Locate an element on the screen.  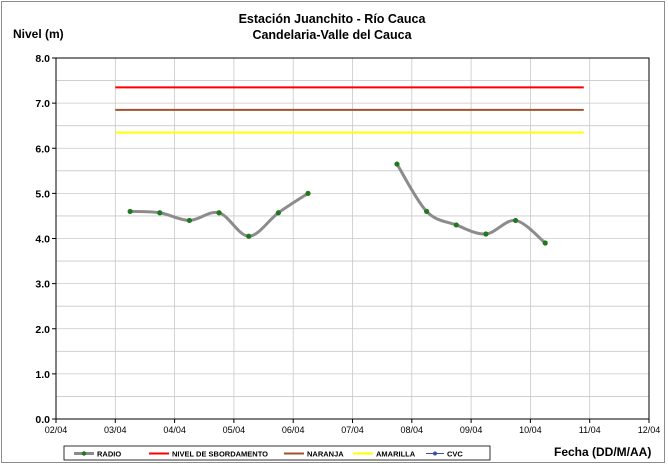
y-tick-label: 3.0 is located at coordinates (42, 285).